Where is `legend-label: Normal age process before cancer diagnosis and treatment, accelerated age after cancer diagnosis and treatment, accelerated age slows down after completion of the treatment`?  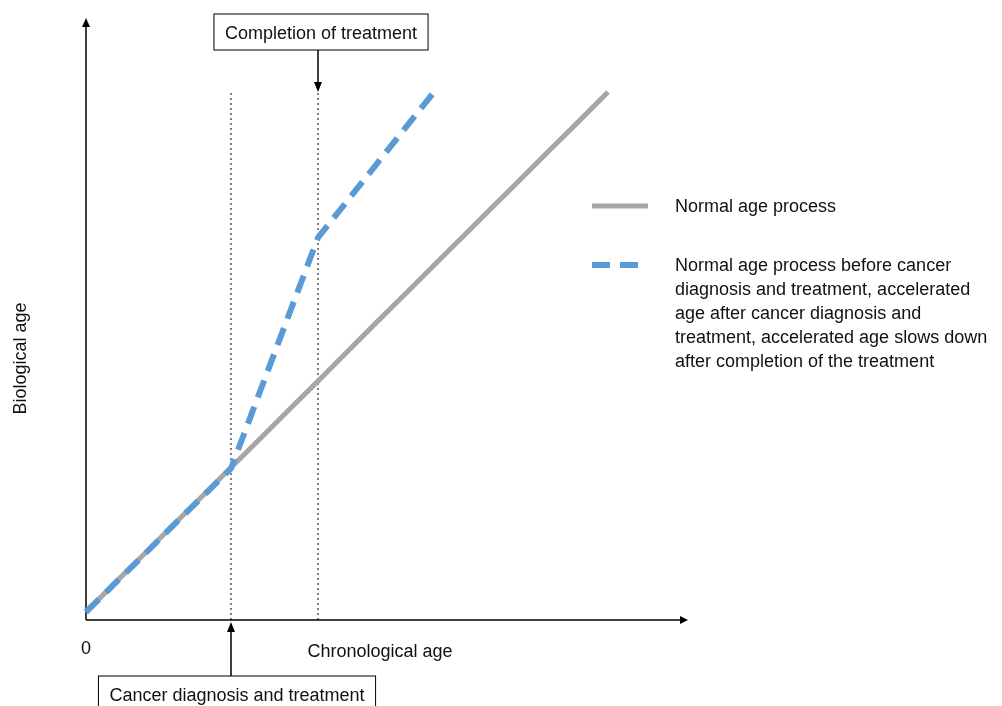
legend-label: Normal age process before cancer diagnosis and treatment, accelerated age after cancer diagnosis and treatment, accelerated age slows down after completion of the treatment is located at coordinates (831, 313).